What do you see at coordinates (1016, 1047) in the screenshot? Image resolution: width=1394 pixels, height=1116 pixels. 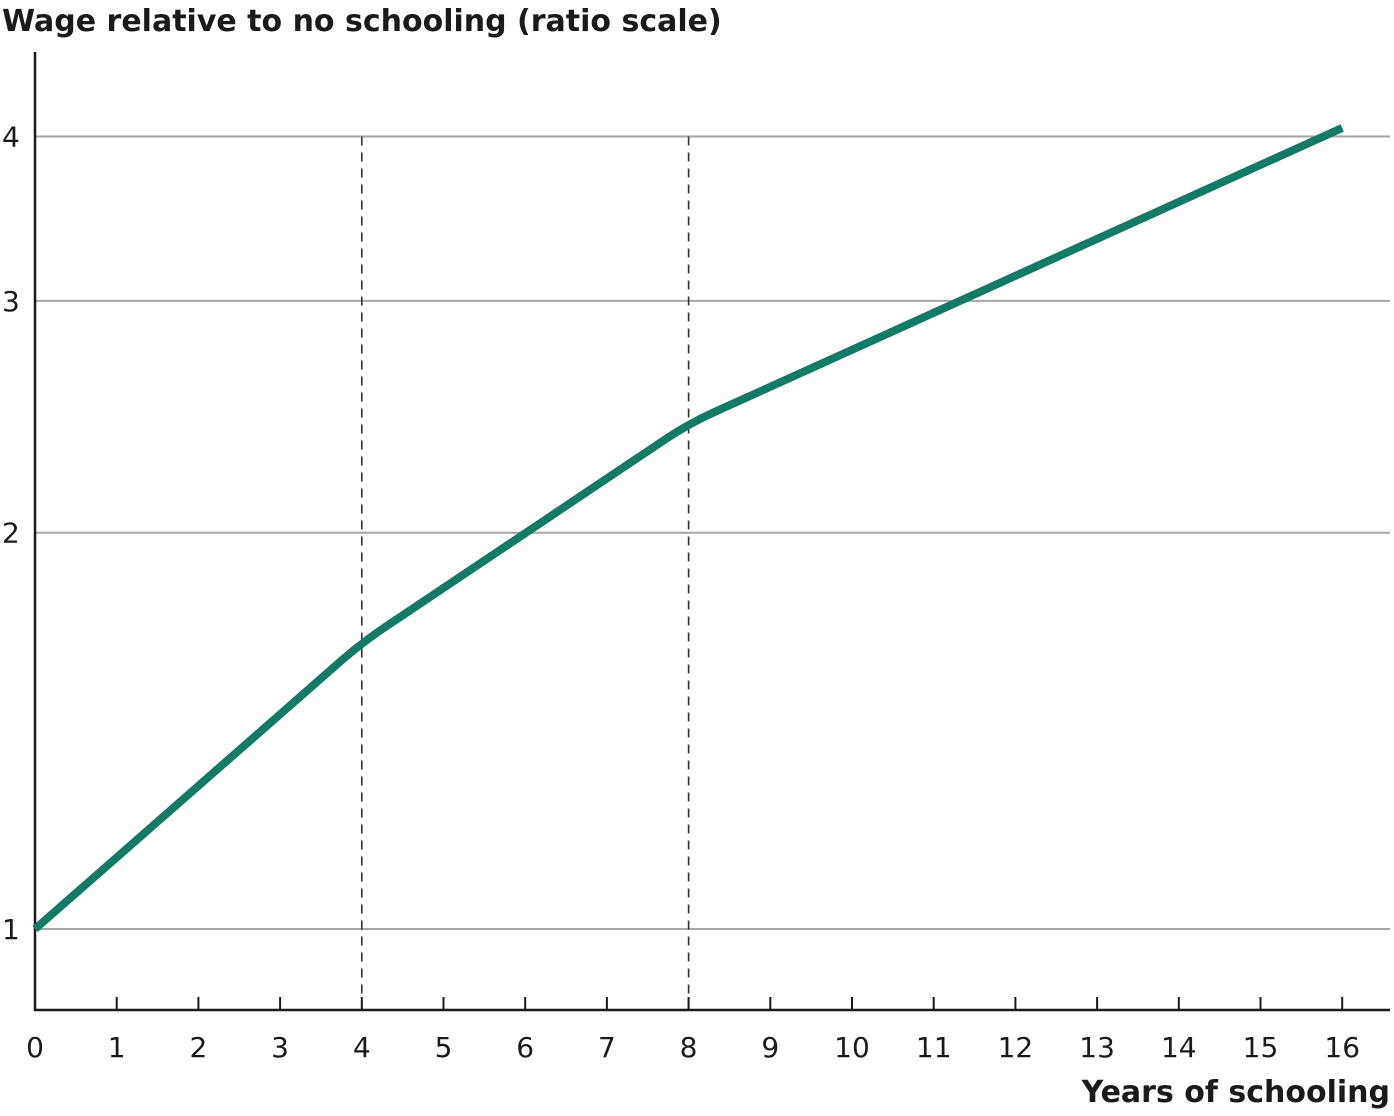 I see `x-tick-label-12: 12` at bounding box center [1016, 1047].